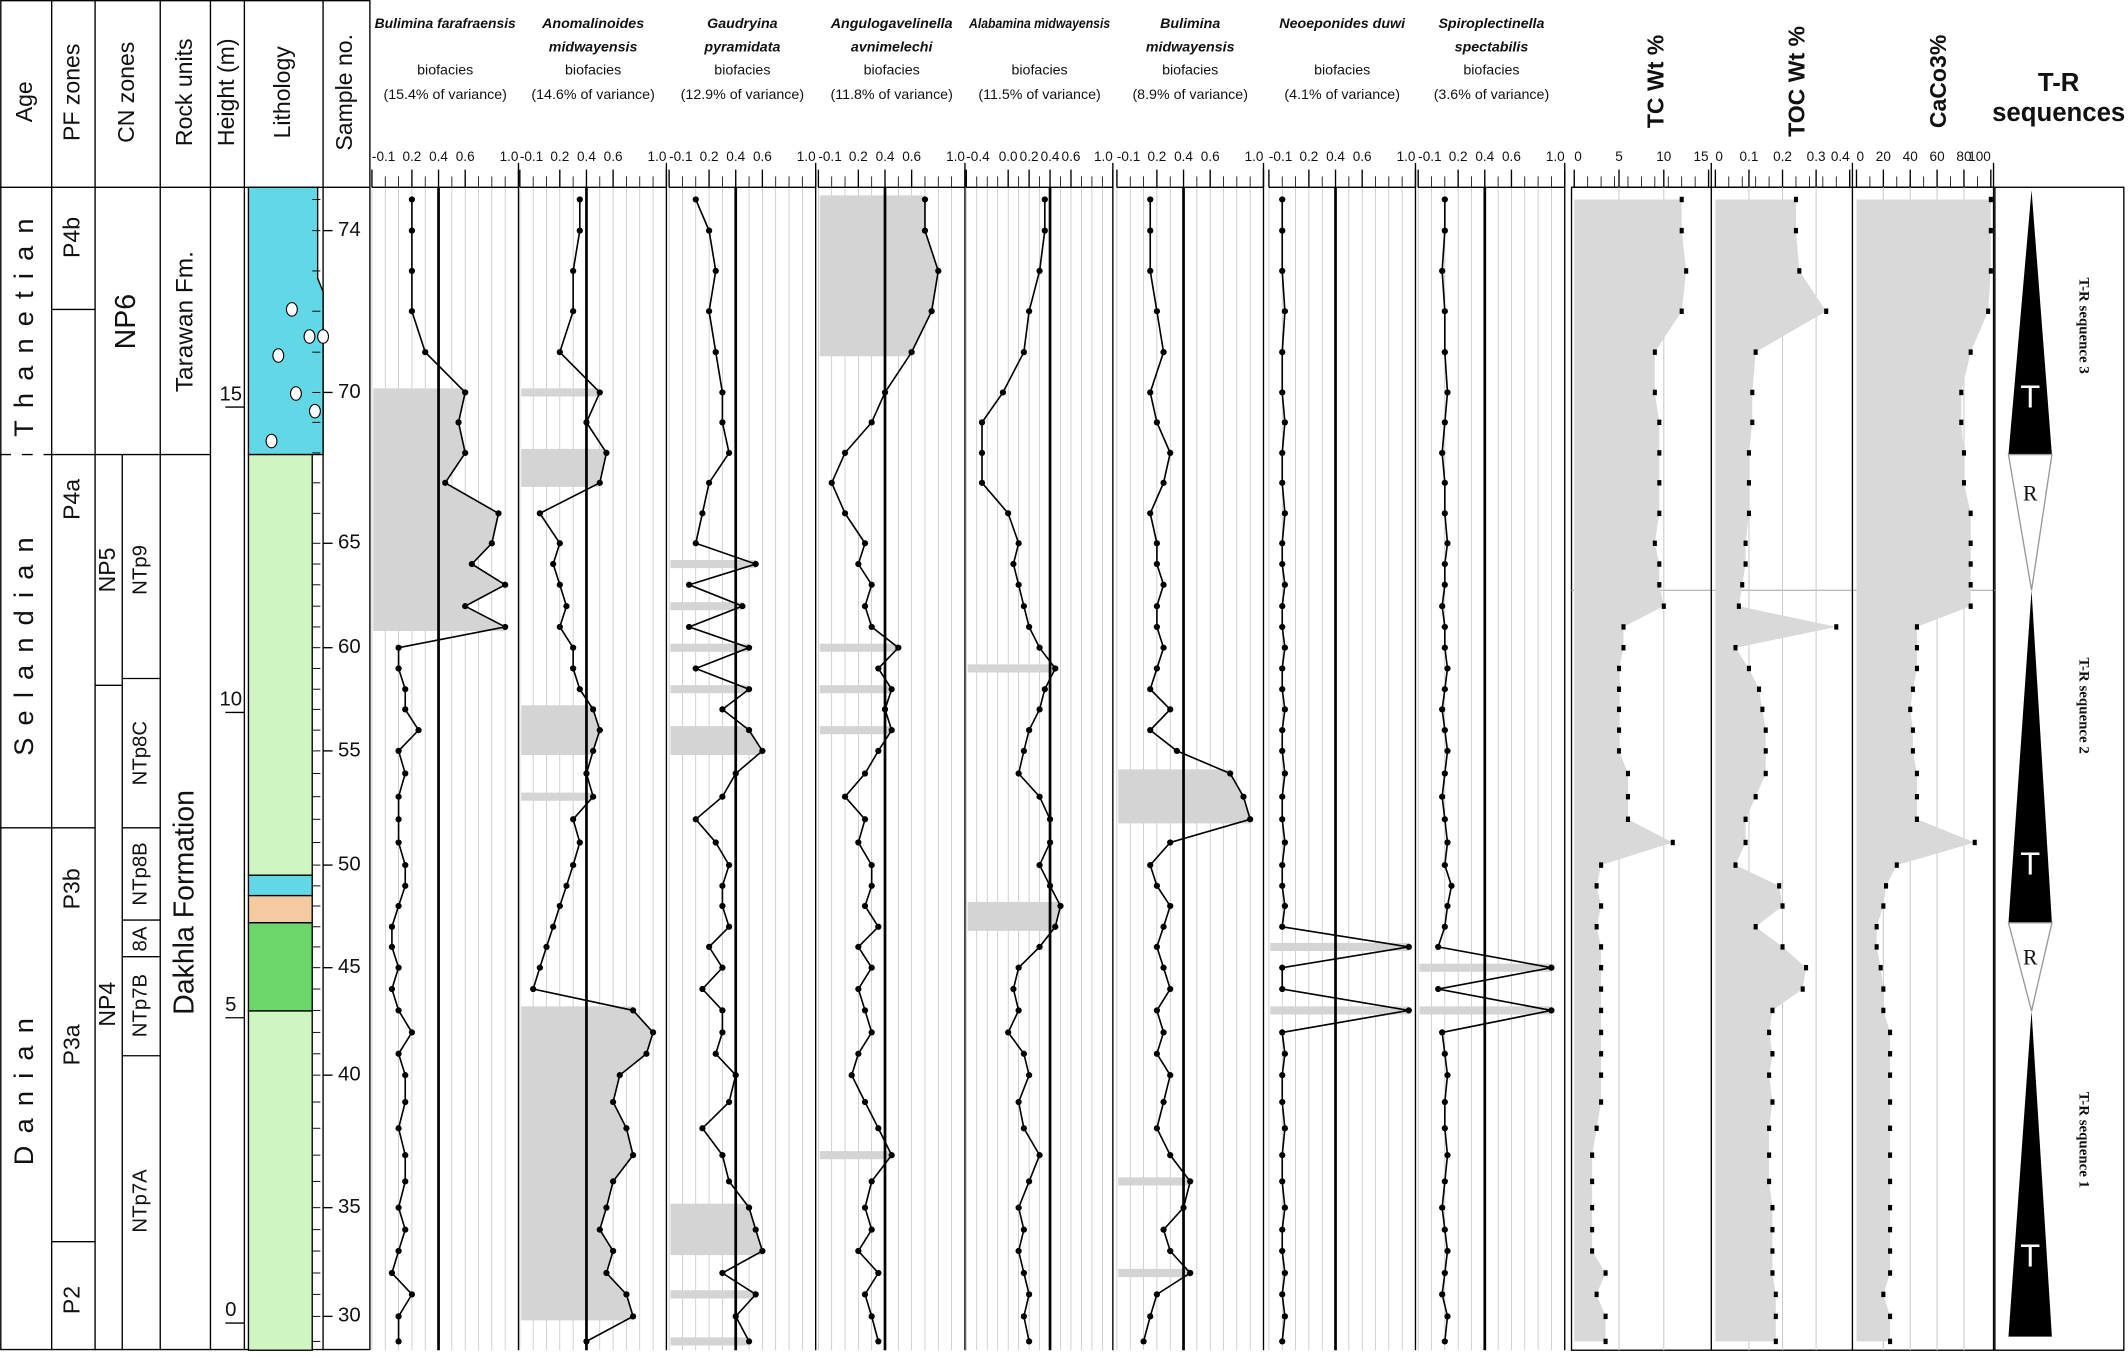 This screenshot has width=2128, height=1357. Describe the element at coordinates (1029, 156) in the screenshot. I see `x-tick-label: 0.2` at that location.